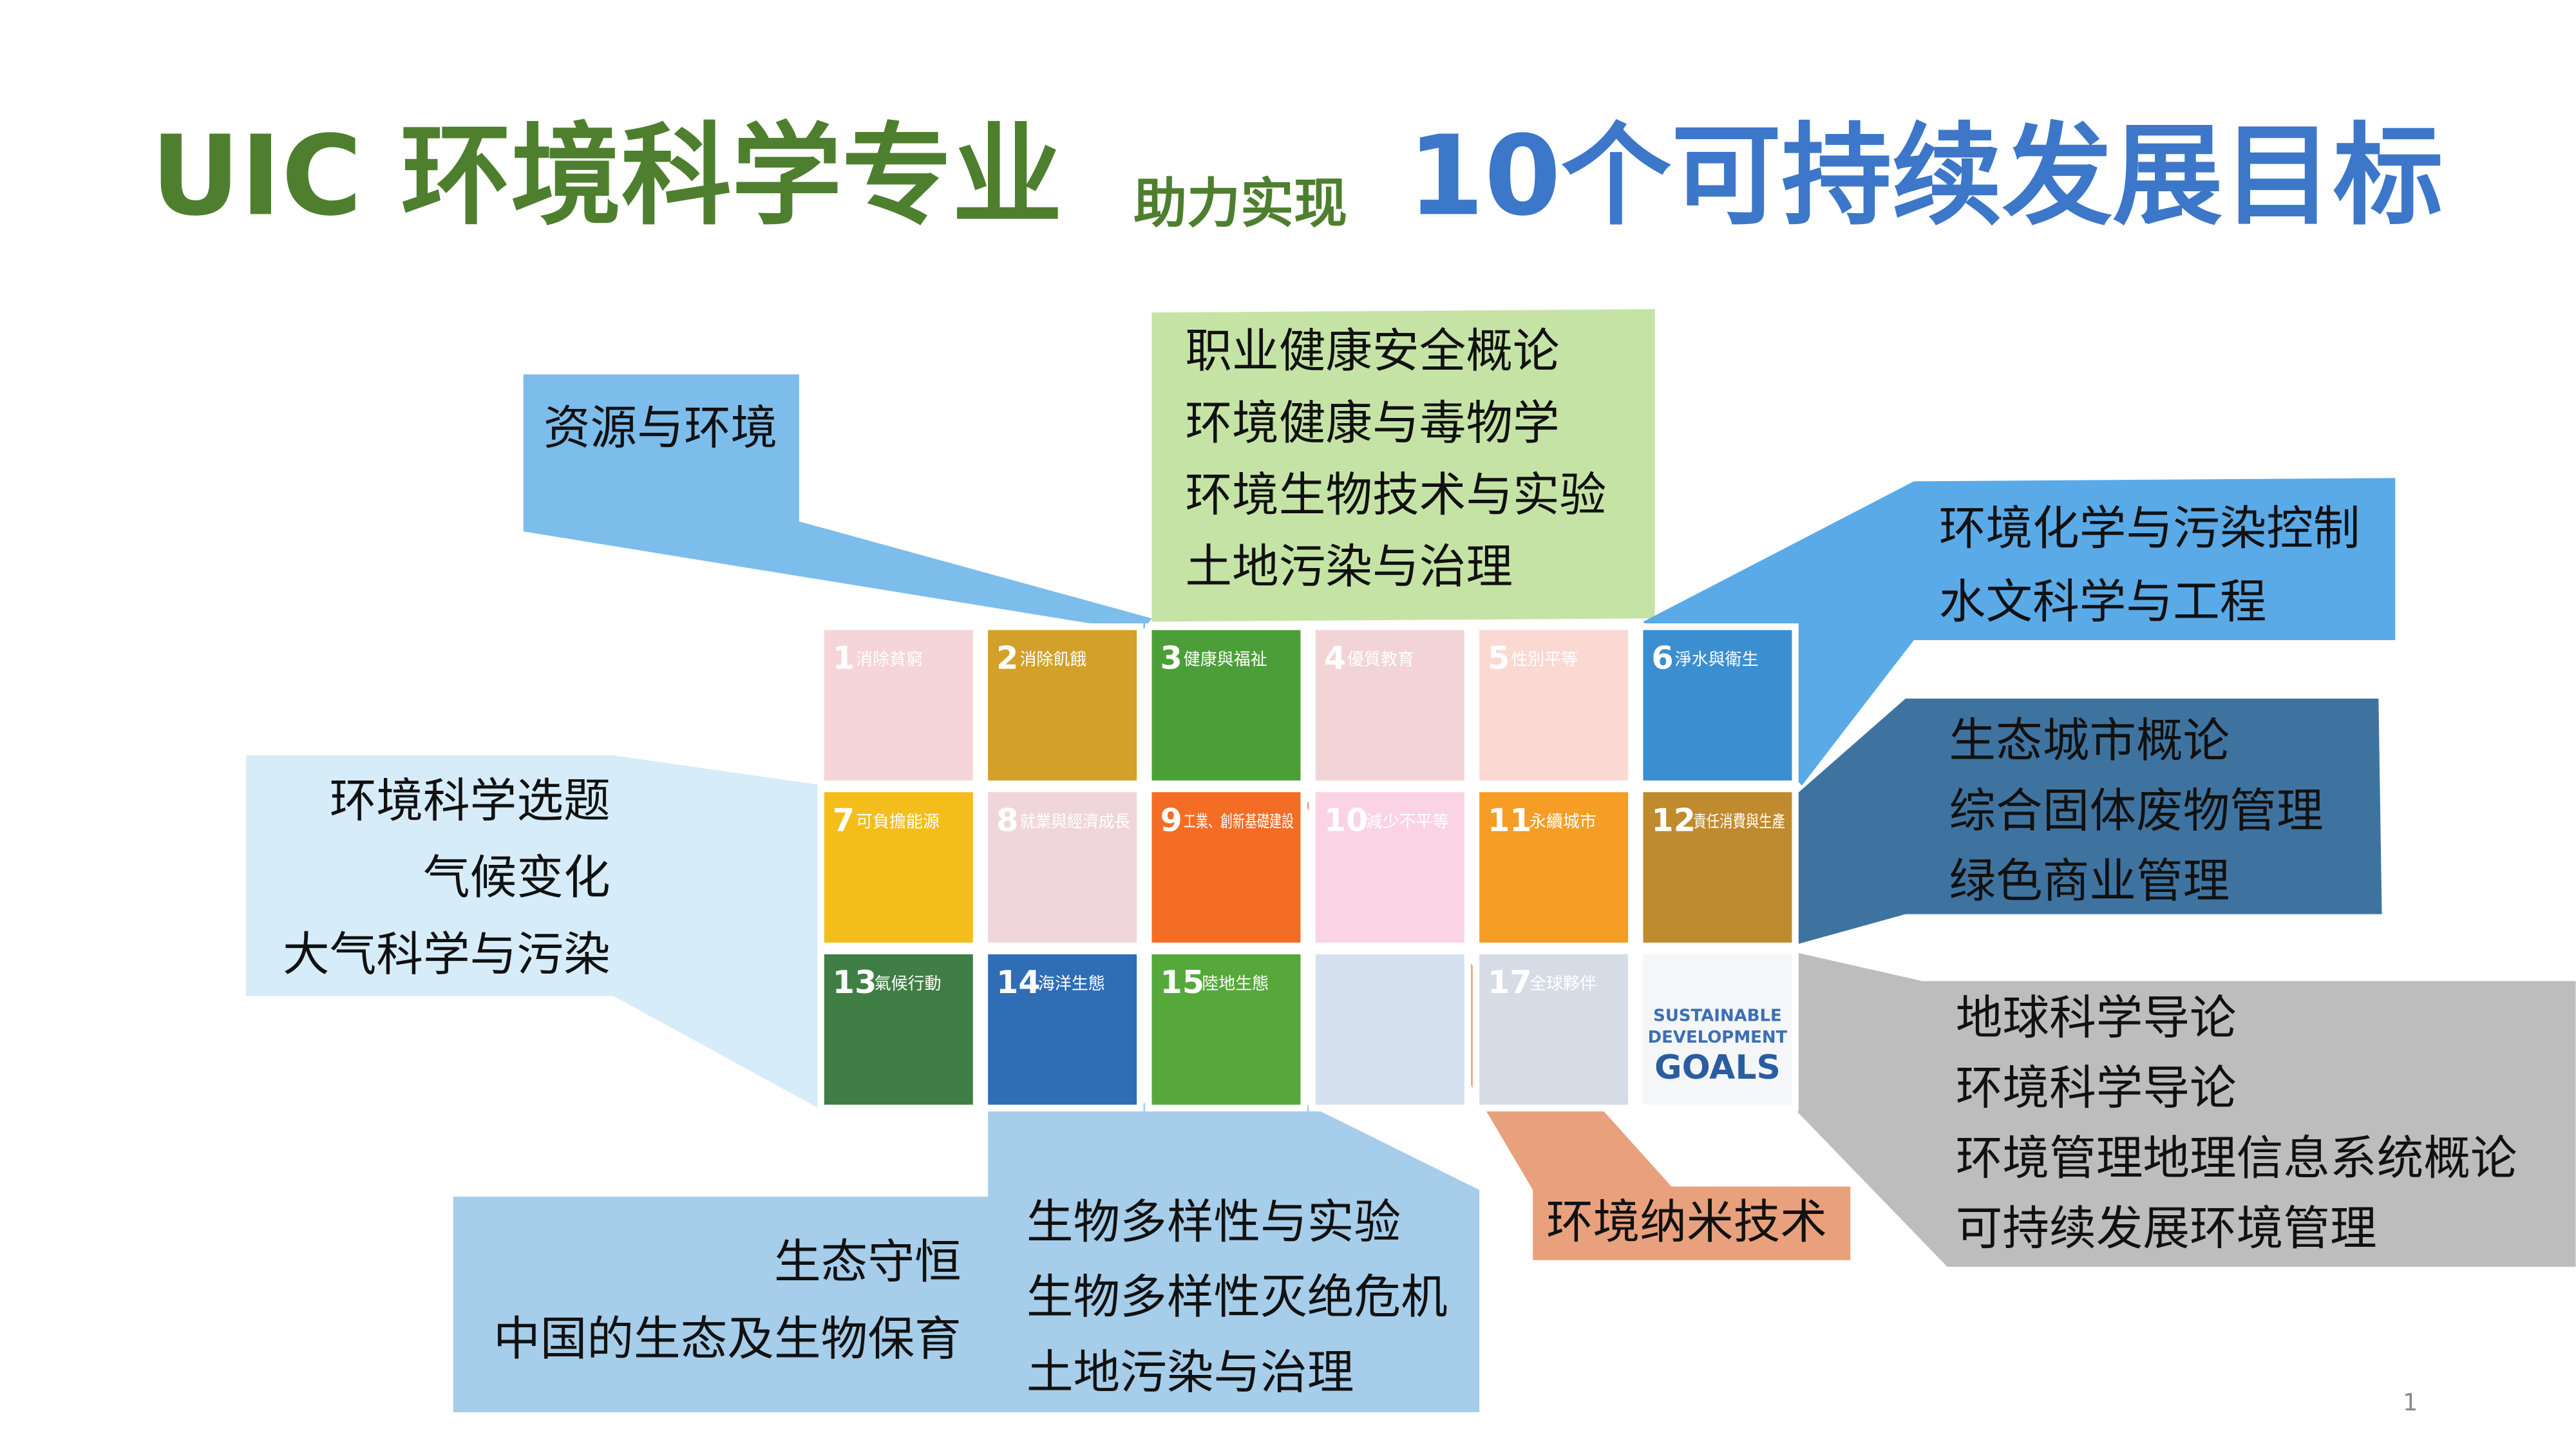 Image resolution: width=2576 pixels, height=1449 pixels. I want to click on tile-number: 14, so click(1018, 982).